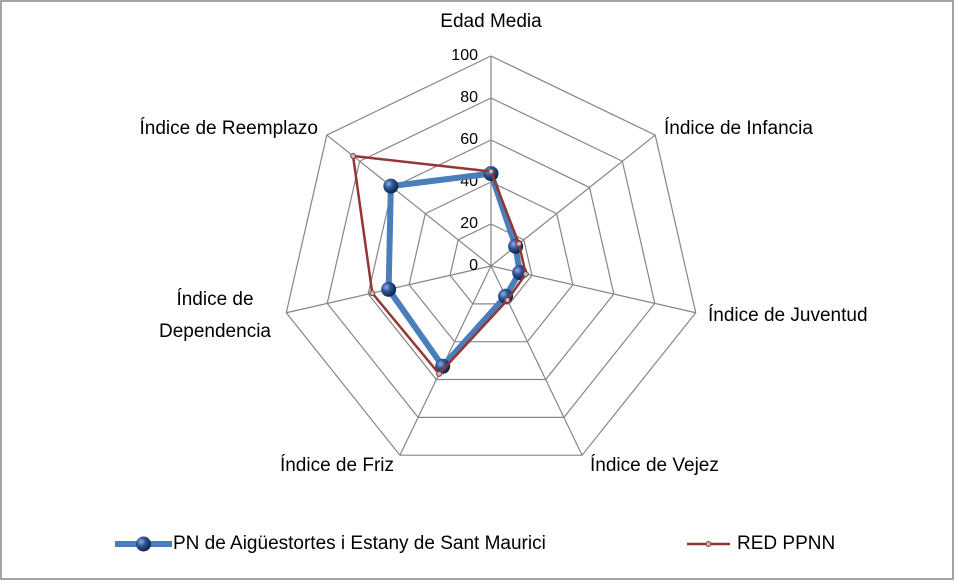  Describe the element at coordinates (738, 128) in the screenshot. I see `category-label: Índice de Infancia` at that location.